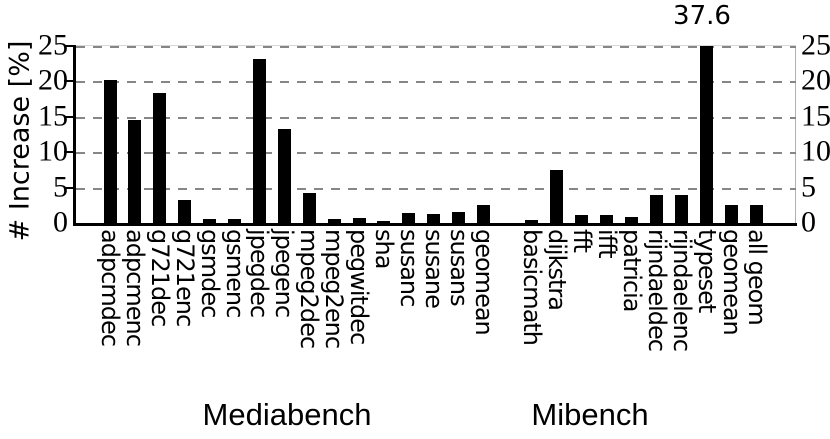  What do you see at coordinates (409, 218) in the screenshot?
I see `bar-susanc` at bounding box center [409, 218].